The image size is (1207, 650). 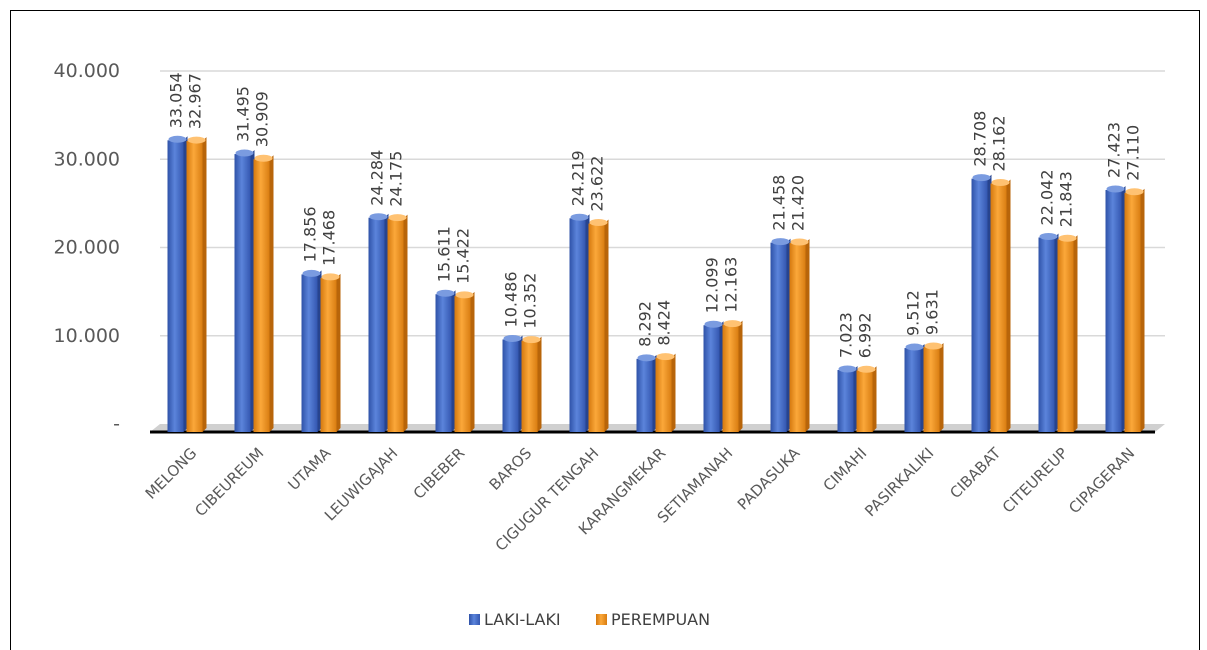 What do you see at coordinates (171, 473) in the screenshot?
I see `x-category-label: MELONG` at bounding box center [171, 473].